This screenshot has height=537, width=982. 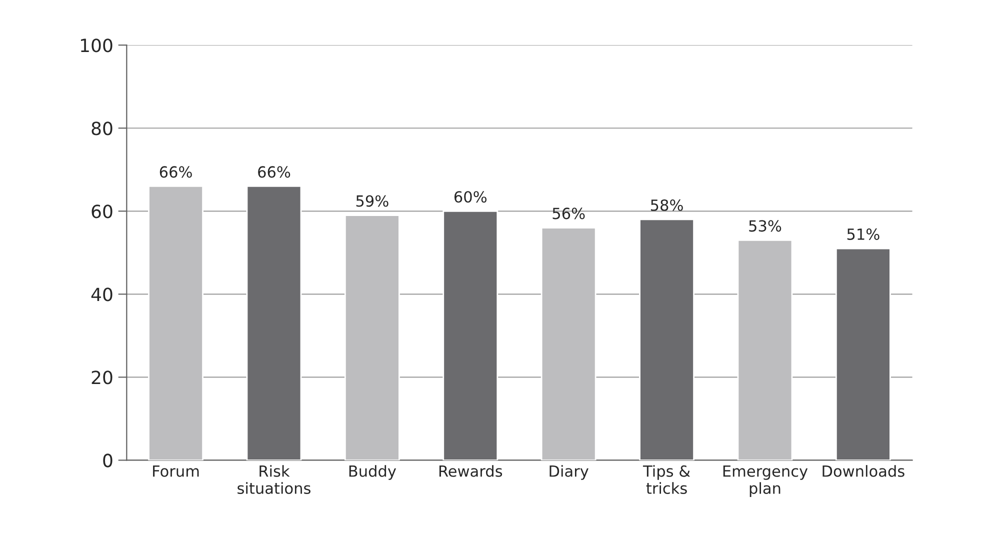 I want to click on x-tick-label: Downloads, so click(x=863, y=471).